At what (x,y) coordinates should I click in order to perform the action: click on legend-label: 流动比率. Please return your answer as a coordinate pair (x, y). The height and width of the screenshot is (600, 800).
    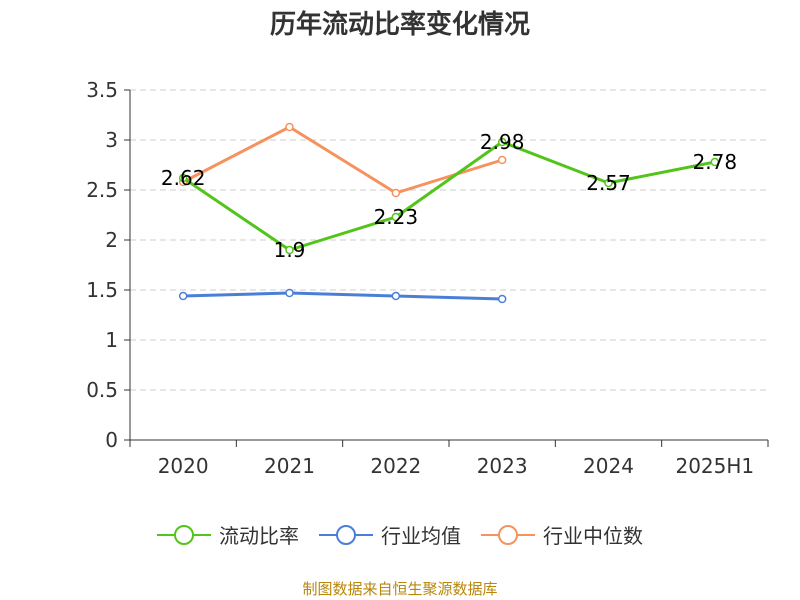
    Looking at the image, I should click on (259, 536).